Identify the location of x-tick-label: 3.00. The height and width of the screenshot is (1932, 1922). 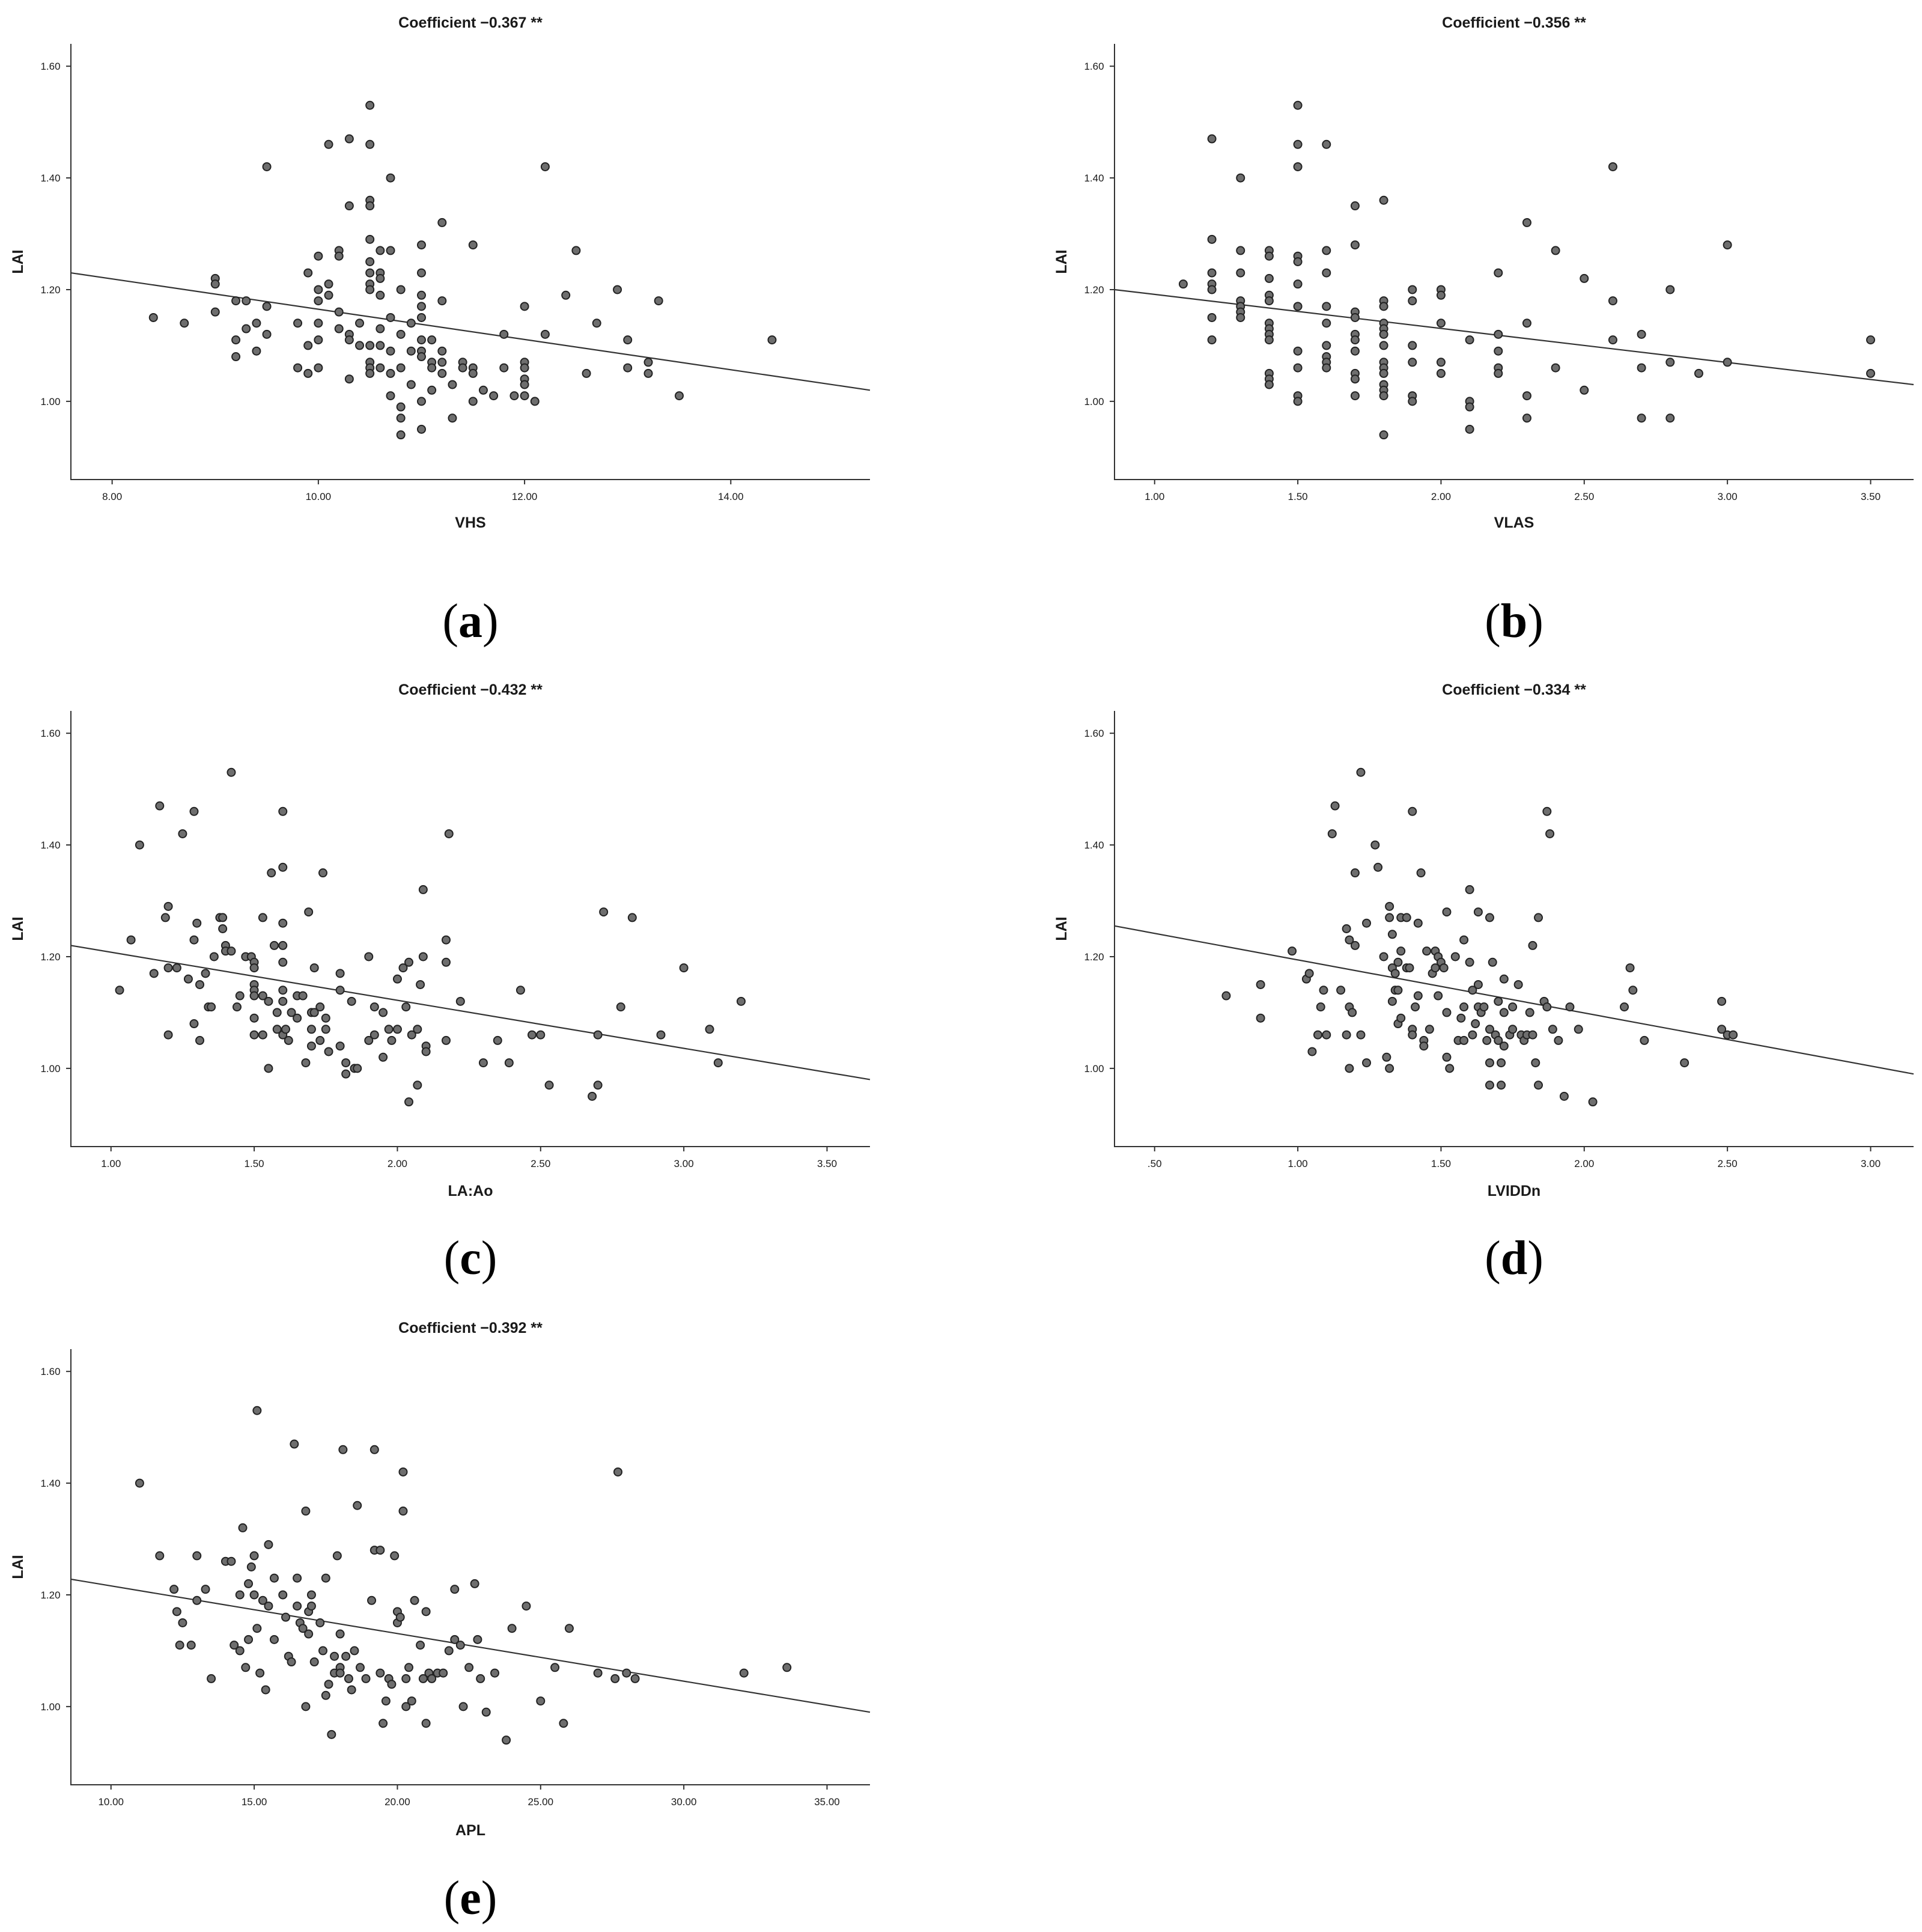
(1871, 1163).